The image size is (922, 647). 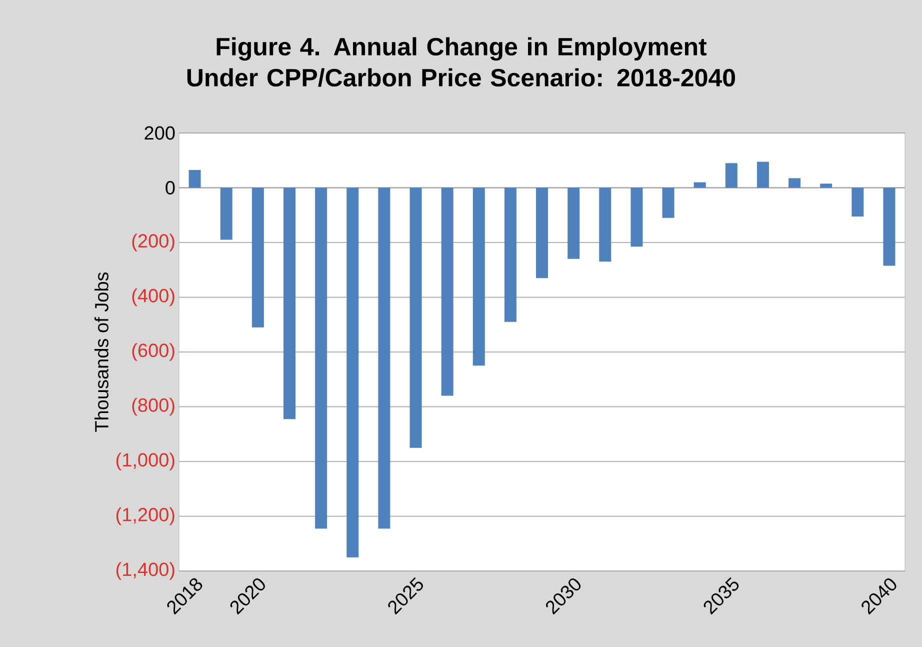 What do you see at coordinates (153, 297) in the screenshot?
I see `y-tick-label: (400)` at bounding box center [153, 297].